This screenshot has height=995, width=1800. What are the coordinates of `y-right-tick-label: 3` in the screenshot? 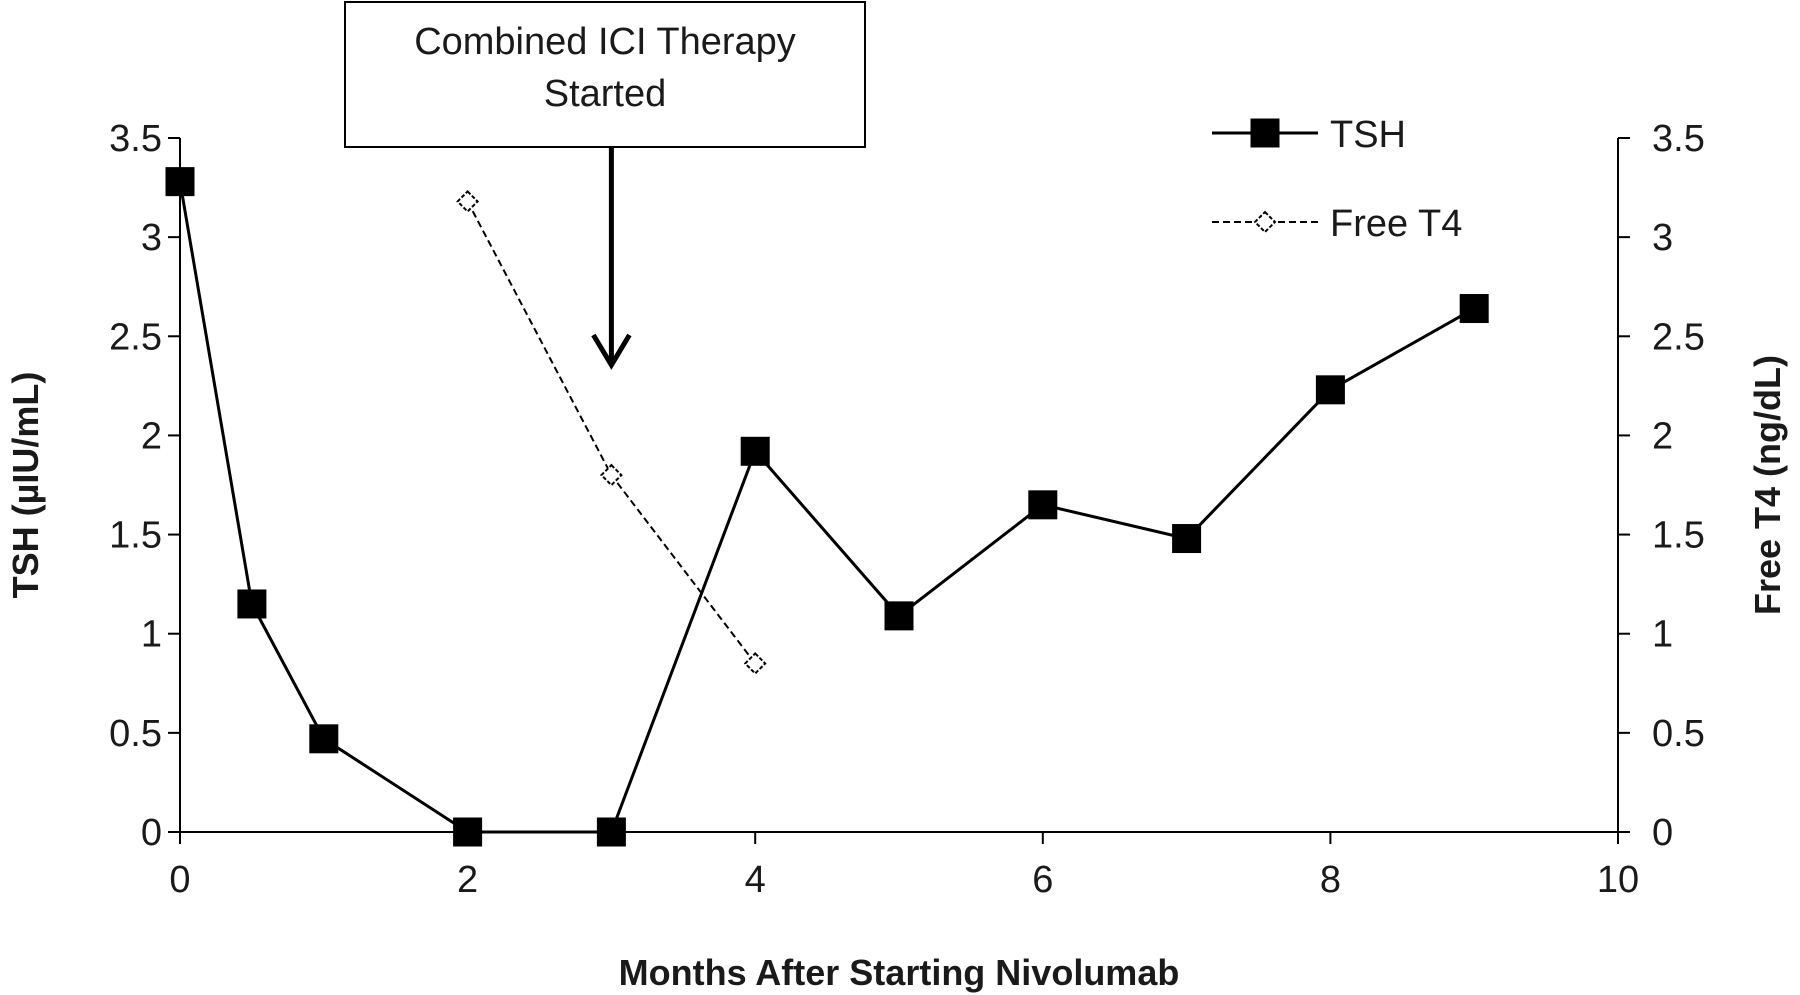 It's located at (1662, 238).